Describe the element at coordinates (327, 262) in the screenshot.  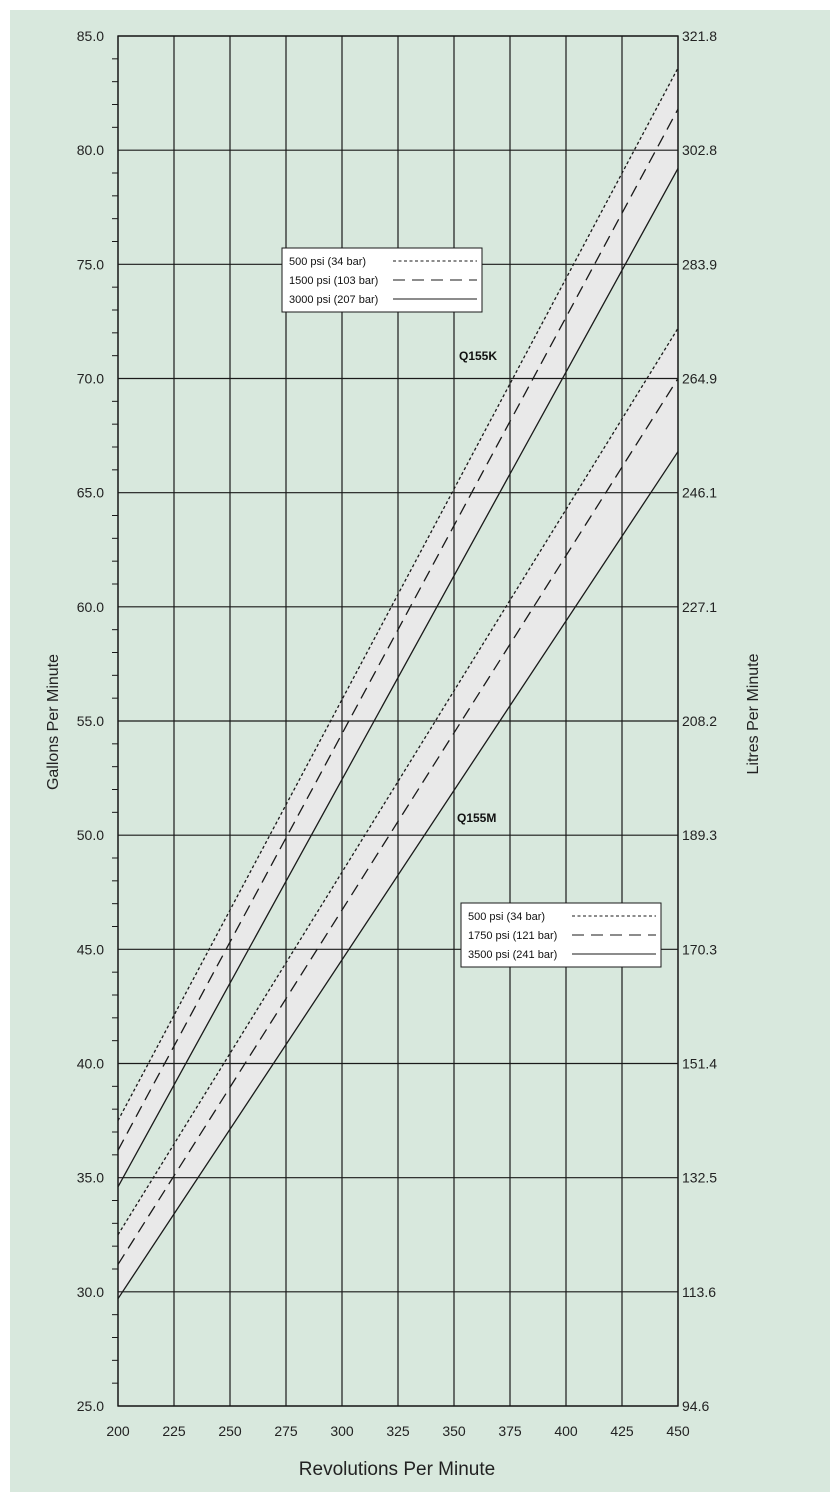
I see `legend-q155k-entry-1: 500 psi (34 bar)` at that location.